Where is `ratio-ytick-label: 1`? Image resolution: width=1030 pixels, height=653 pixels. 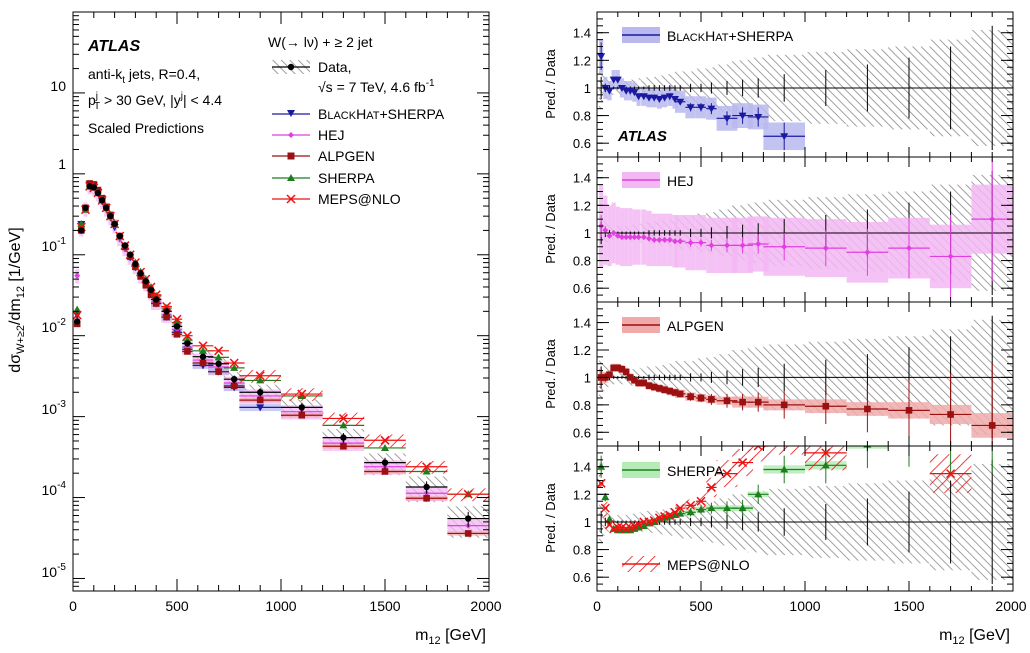
ratio-ytick-label: 1 is located at coordinates (587, 233).